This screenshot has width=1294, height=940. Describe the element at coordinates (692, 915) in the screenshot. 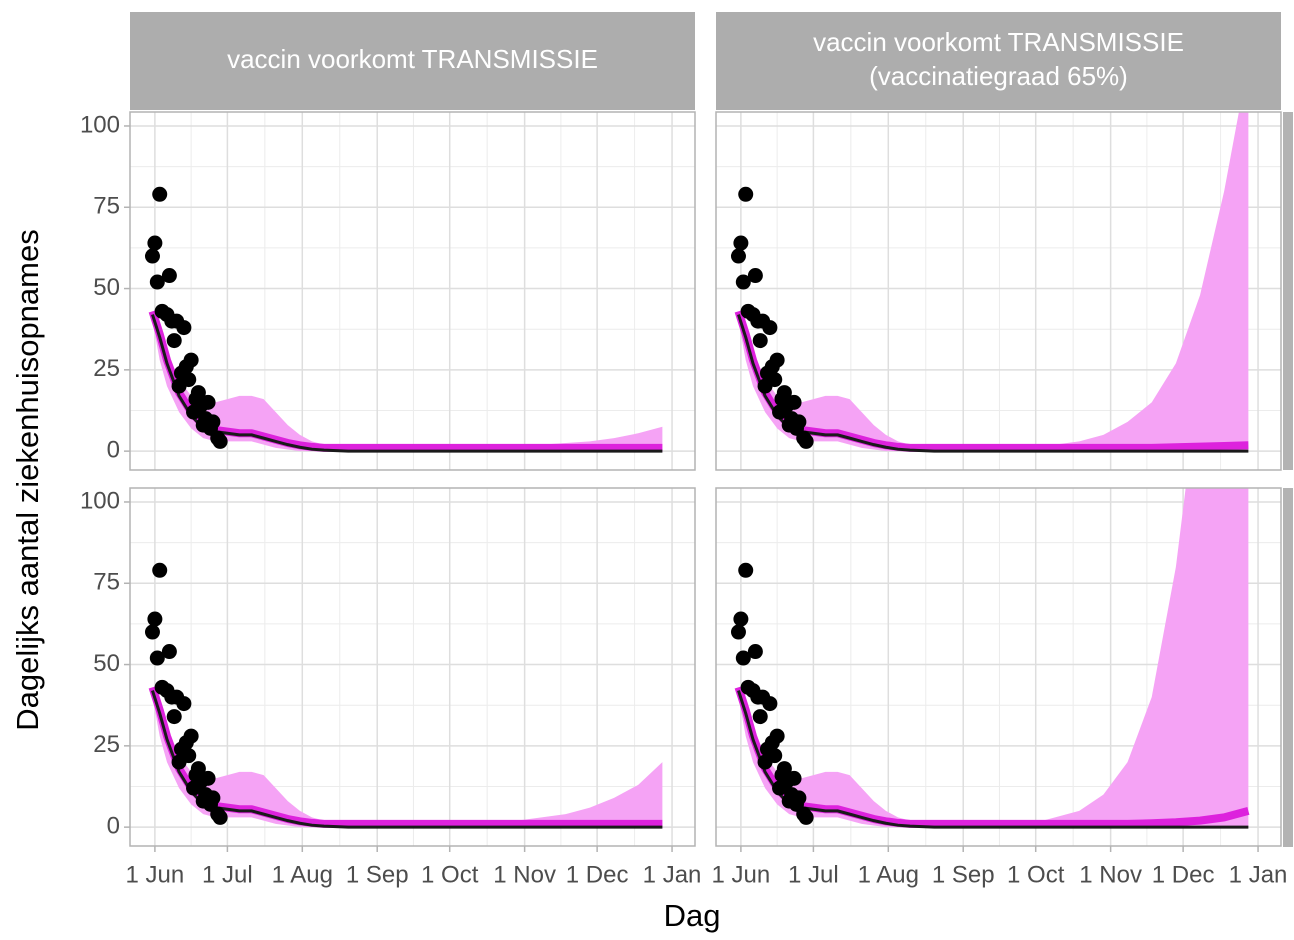

I see `x-axis-title: Dag` at that location.